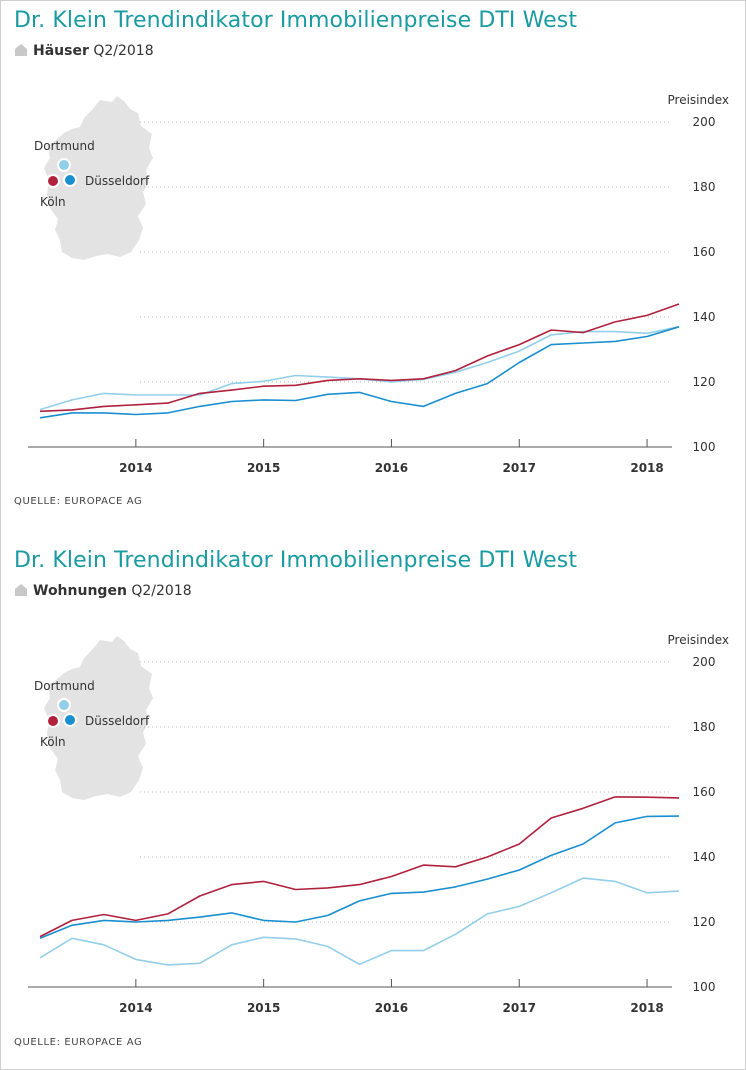  I want to click on category-label: Häuser, so click(61, 51).